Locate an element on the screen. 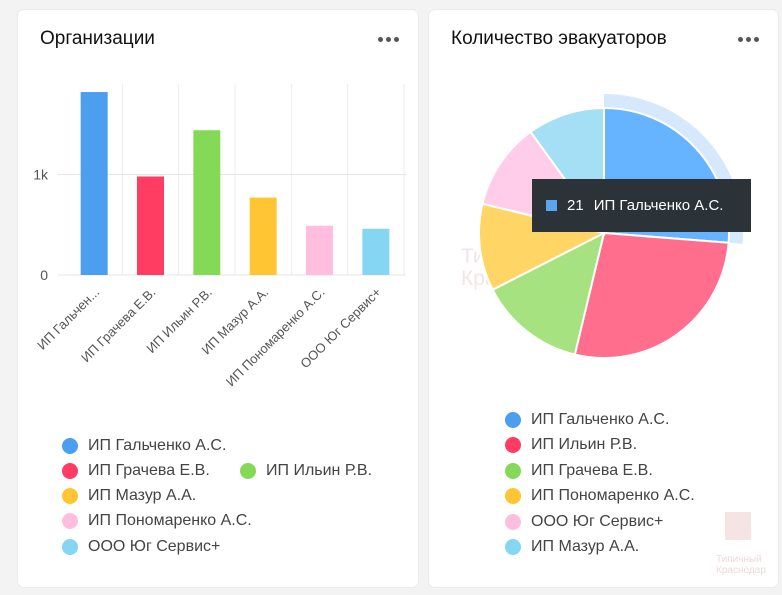 This screenshot has width=782, height=595. watermark-logo-icon is located at coordinates (738, 526).